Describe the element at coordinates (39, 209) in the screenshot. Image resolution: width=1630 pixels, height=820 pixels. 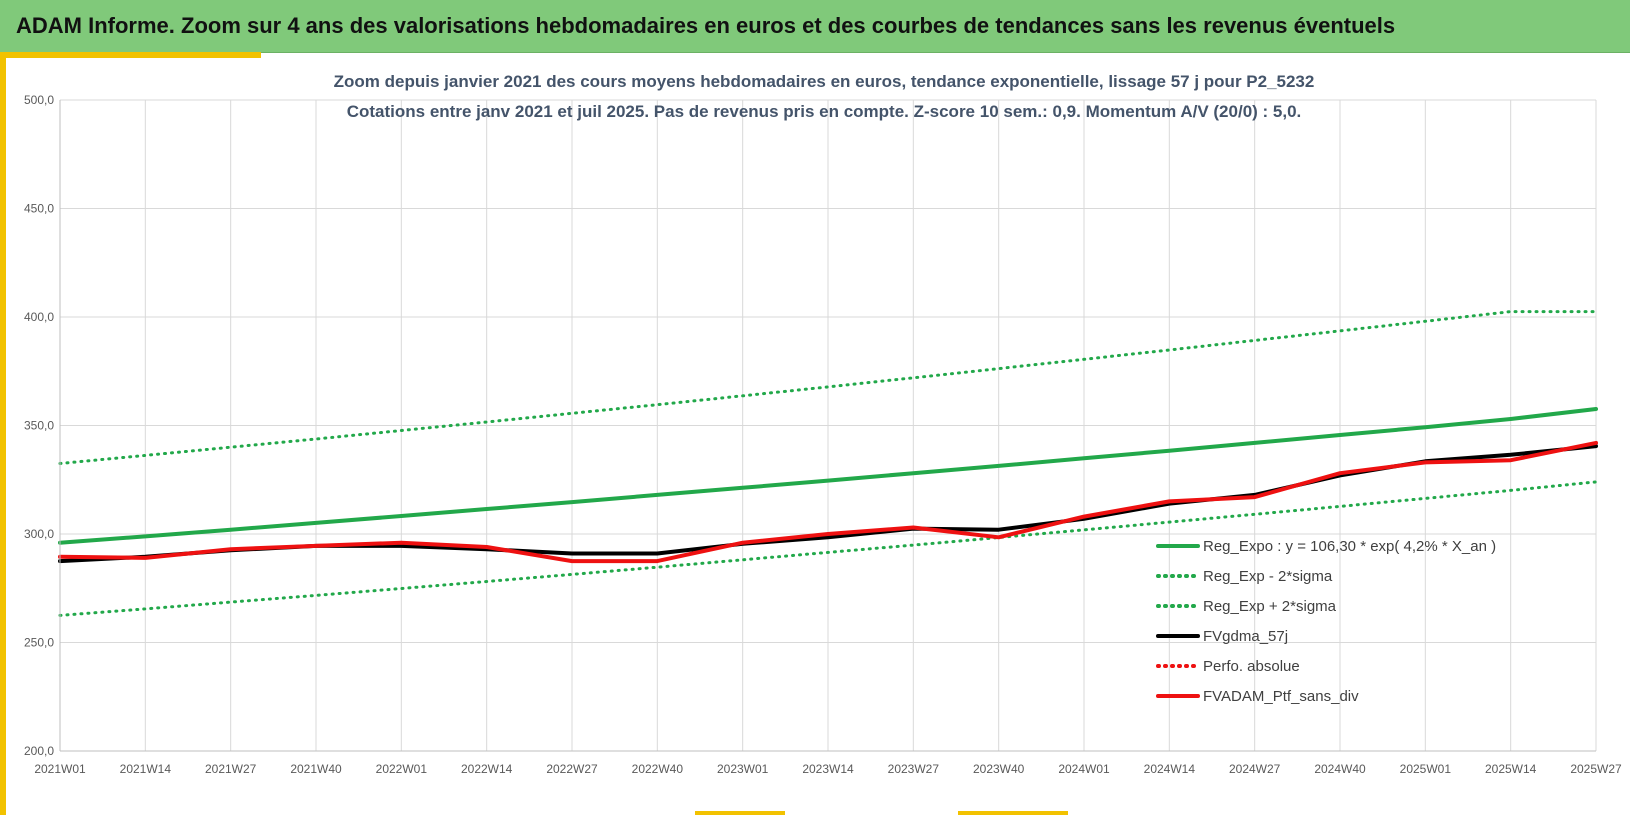
I see `y-tick-label: 450,0` at that location.